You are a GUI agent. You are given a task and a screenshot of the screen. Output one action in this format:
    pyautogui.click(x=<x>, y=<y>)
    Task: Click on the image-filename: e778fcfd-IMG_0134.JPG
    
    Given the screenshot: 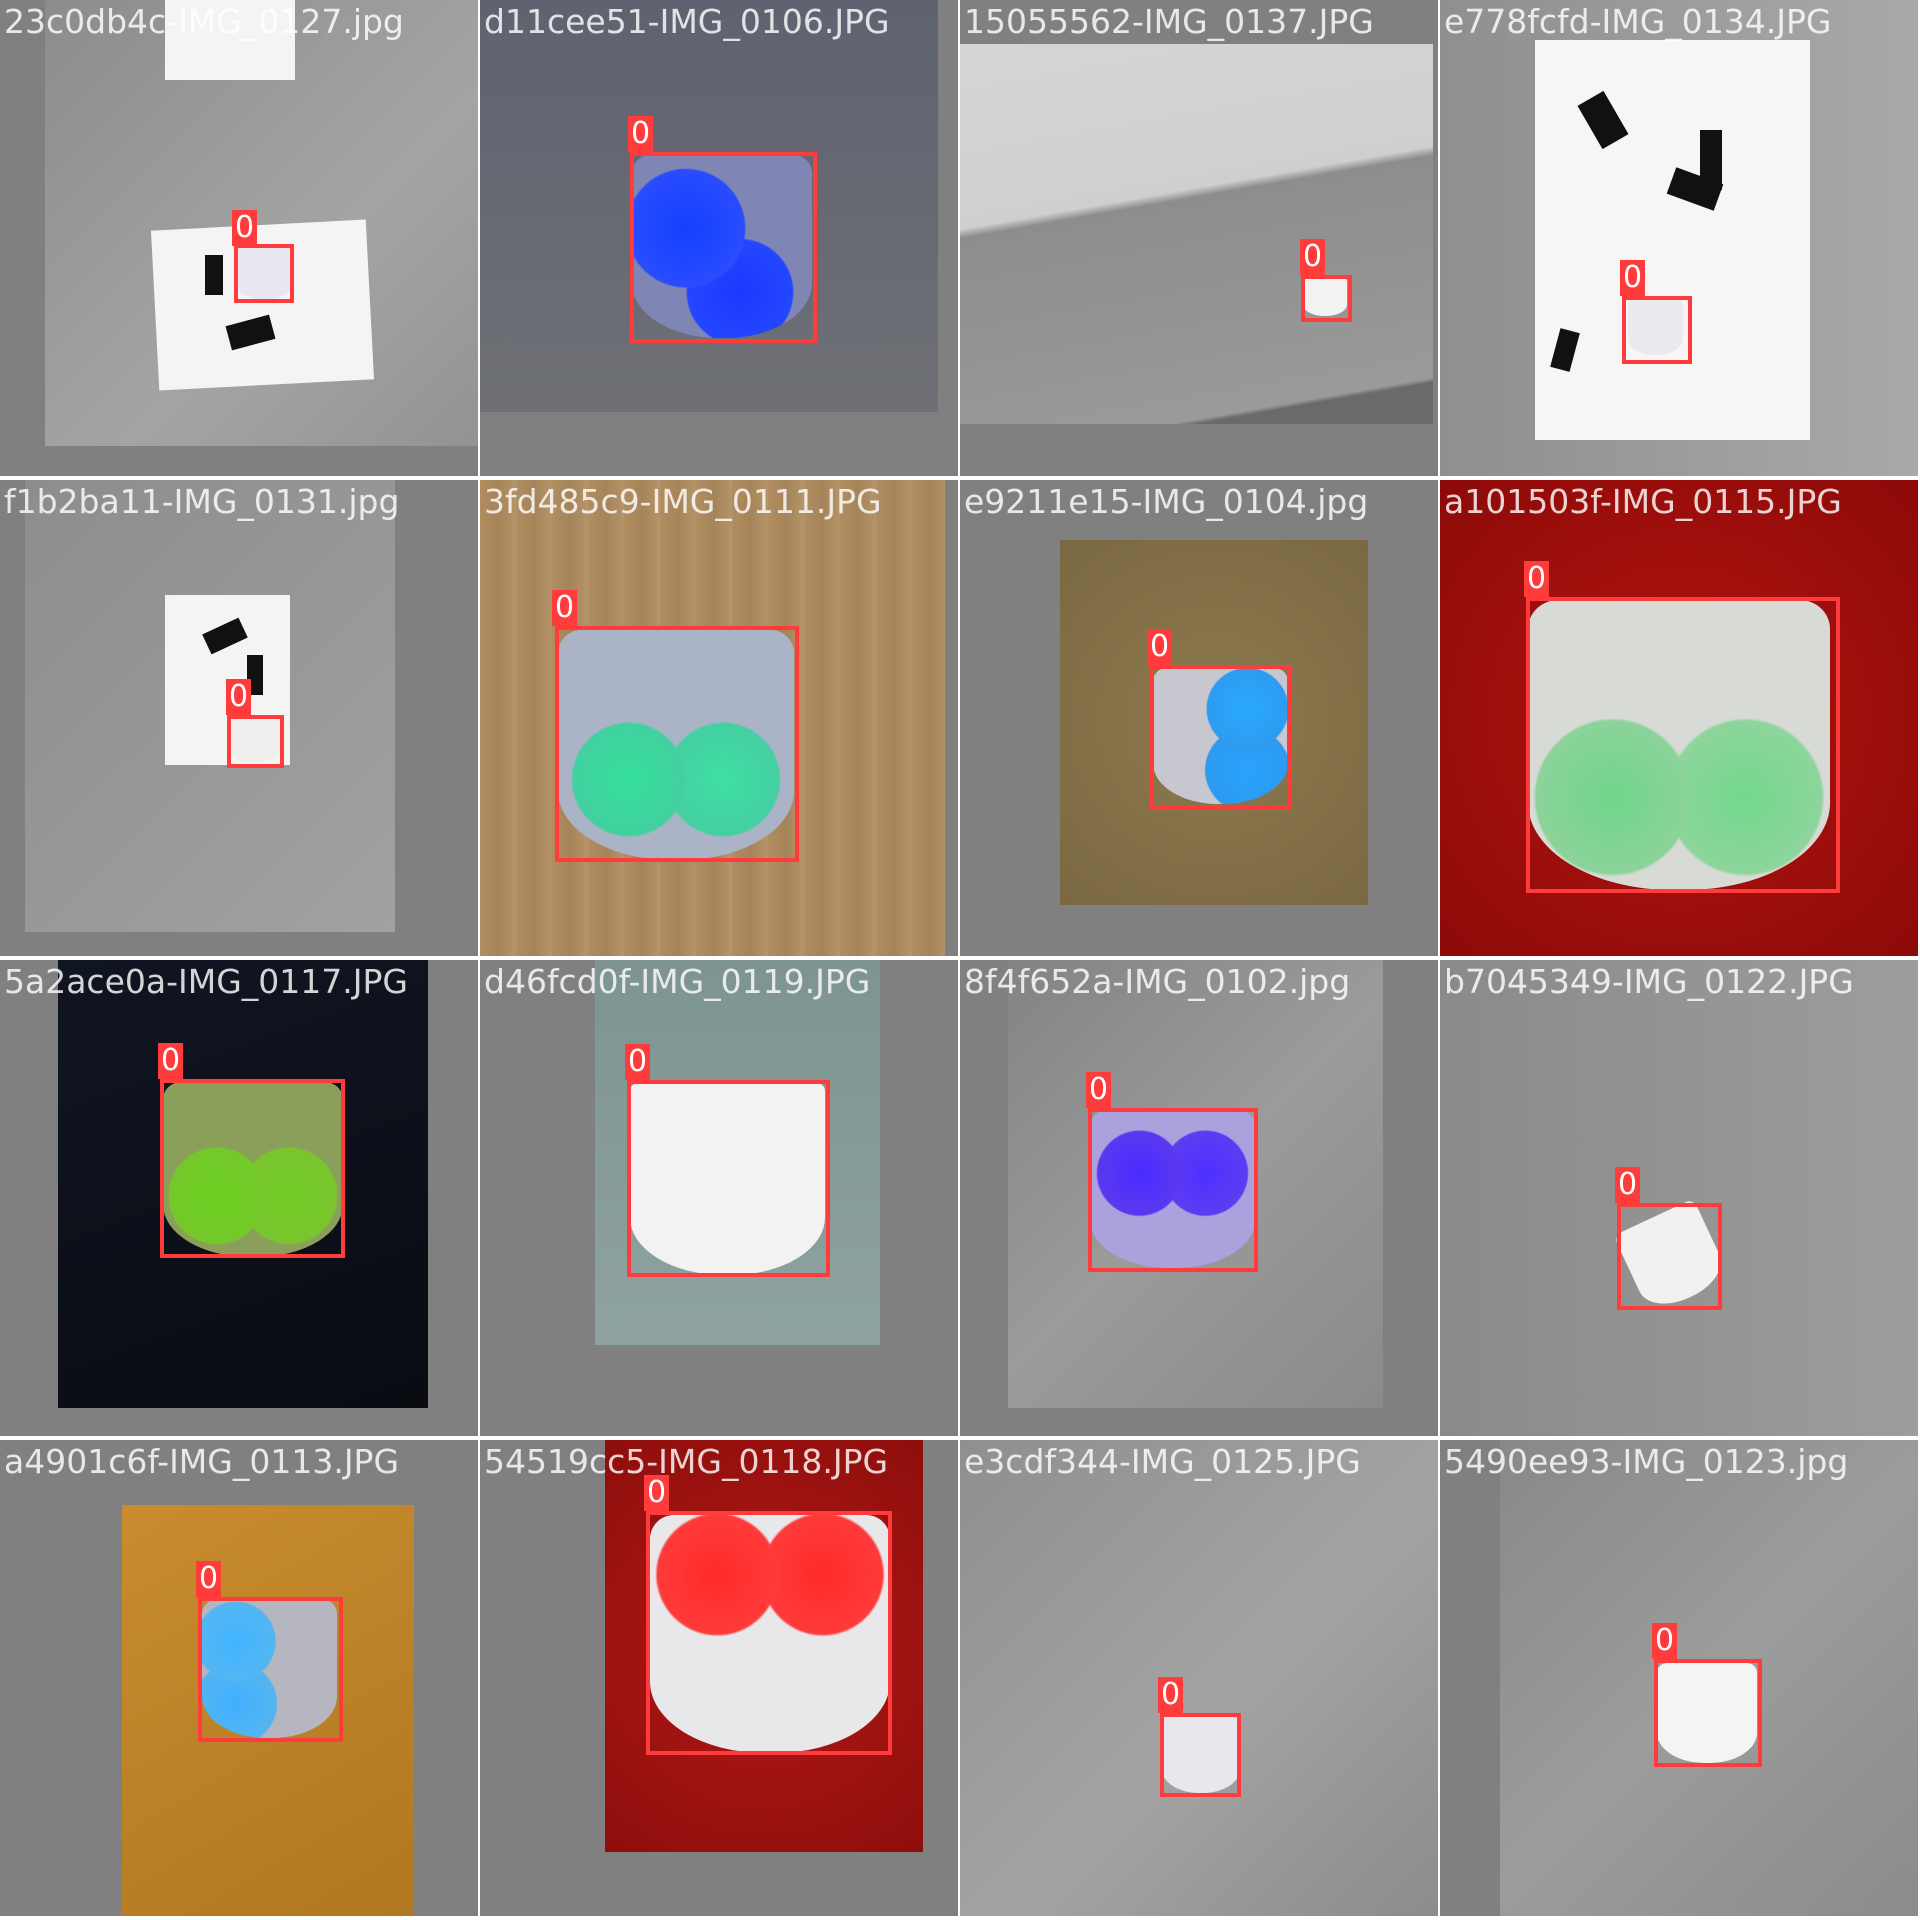 What is the action you would take?
    pyautogui.click(x=1637, y=22)
    